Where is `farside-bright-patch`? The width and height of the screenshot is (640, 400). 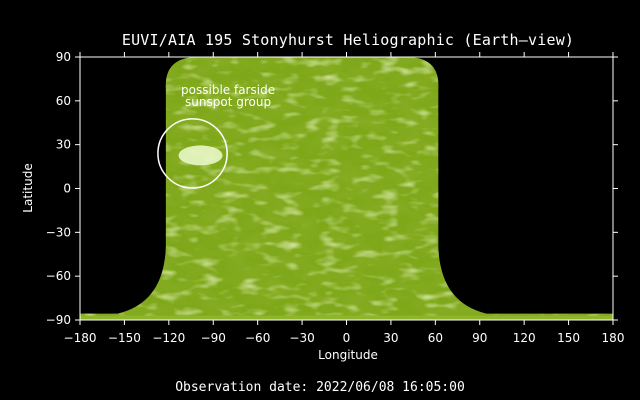 farside-bright-patch is located at coordinates (200, 155).